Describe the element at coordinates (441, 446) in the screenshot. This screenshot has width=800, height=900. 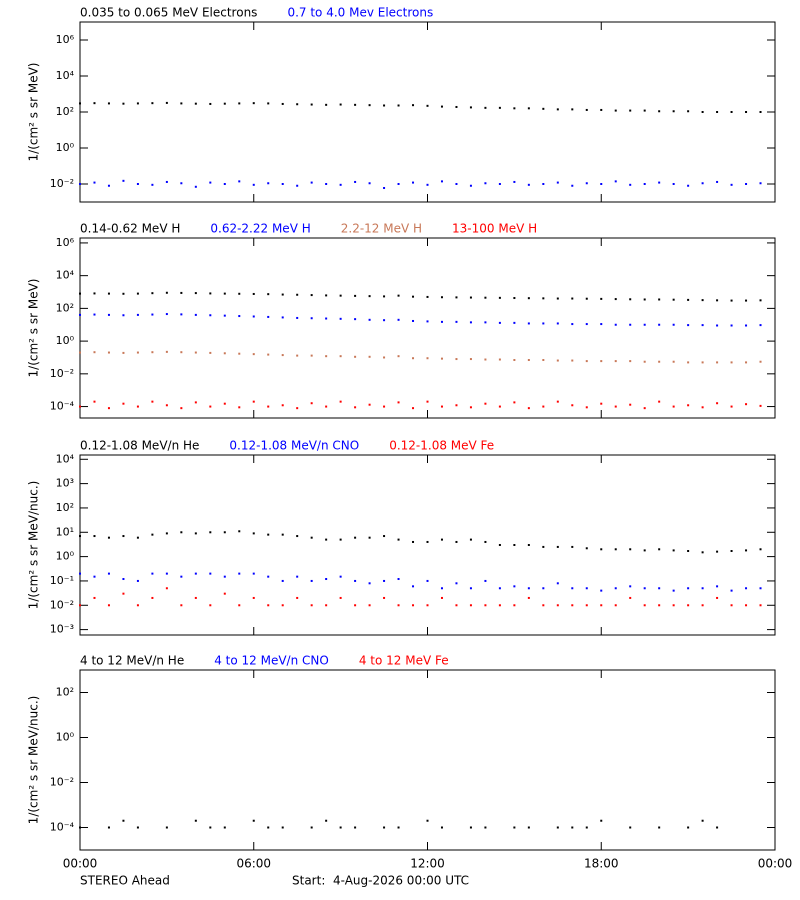
I see `legend-entry: 0.12-1.08 MeV Fe` at that location.